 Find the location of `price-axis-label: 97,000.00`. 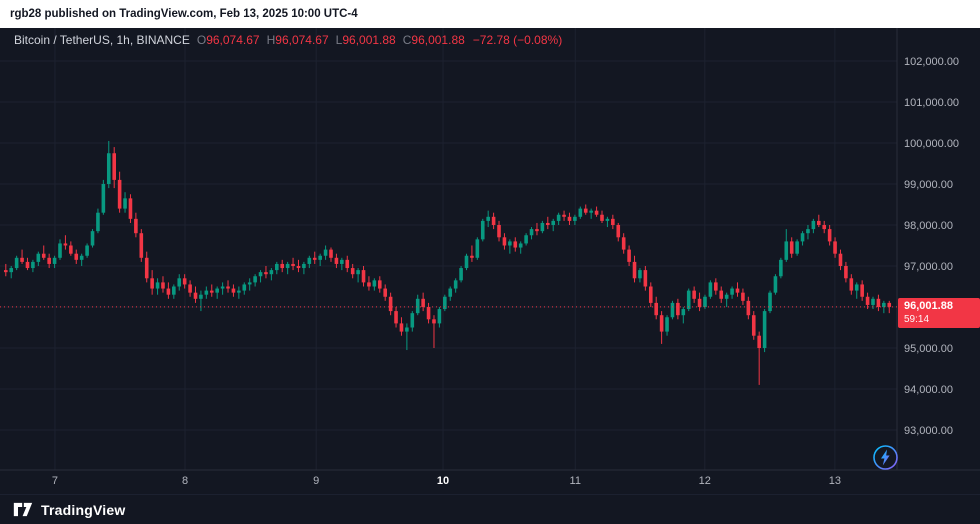

price-axis-label: 97,000.00 is located at coordinates (928, 267).